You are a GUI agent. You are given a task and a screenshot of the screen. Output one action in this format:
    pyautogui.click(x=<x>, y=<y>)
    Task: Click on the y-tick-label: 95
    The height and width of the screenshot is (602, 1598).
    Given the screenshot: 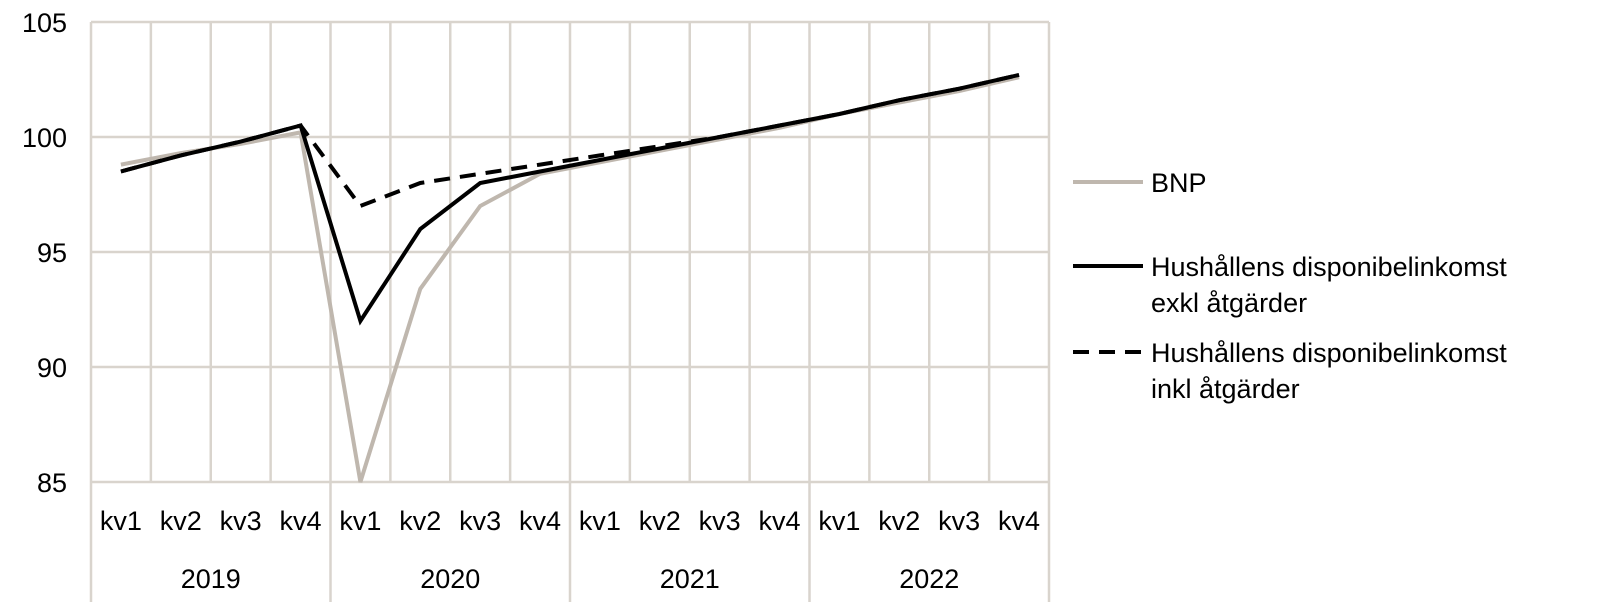 What is the action you would take?
    pyautogui.click(x=52, y=253)
    